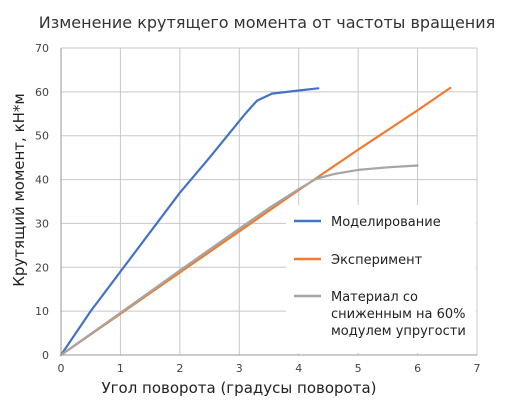 This screenshot has height=408, width=508. I want to click on x-tick-label: 1, so click(120, 368).